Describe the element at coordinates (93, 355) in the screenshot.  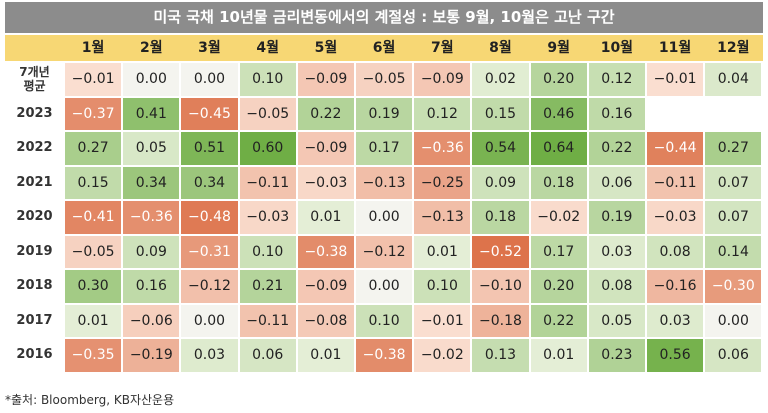
I see `heatmap-cell: −0.35` at that location.